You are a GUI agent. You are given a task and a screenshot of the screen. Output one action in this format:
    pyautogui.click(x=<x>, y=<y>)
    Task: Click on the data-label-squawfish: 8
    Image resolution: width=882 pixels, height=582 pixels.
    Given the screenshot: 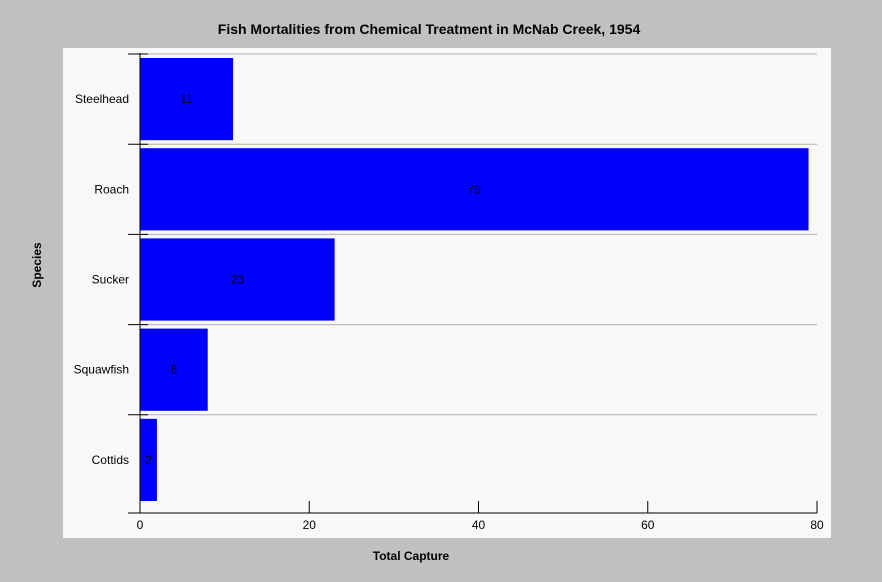 What is the action you would take?
    pyautogui.click(x=174, y=370)
    